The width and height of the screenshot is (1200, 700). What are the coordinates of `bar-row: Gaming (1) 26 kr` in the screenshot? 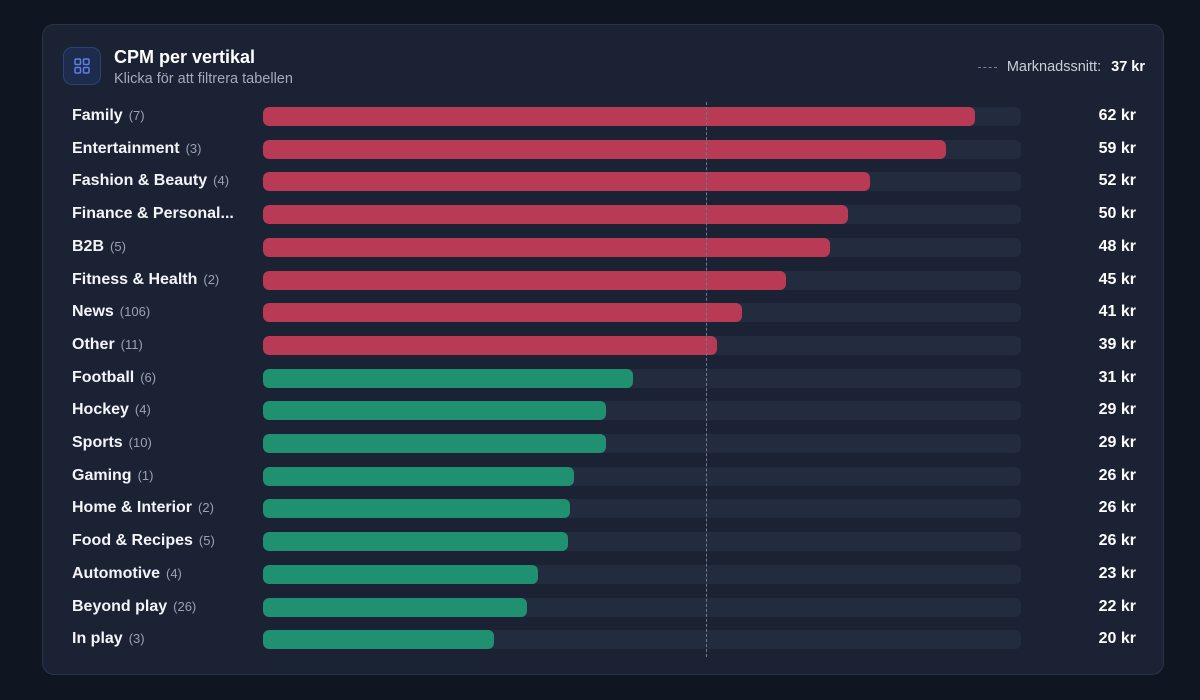 It's located at (603, 476).